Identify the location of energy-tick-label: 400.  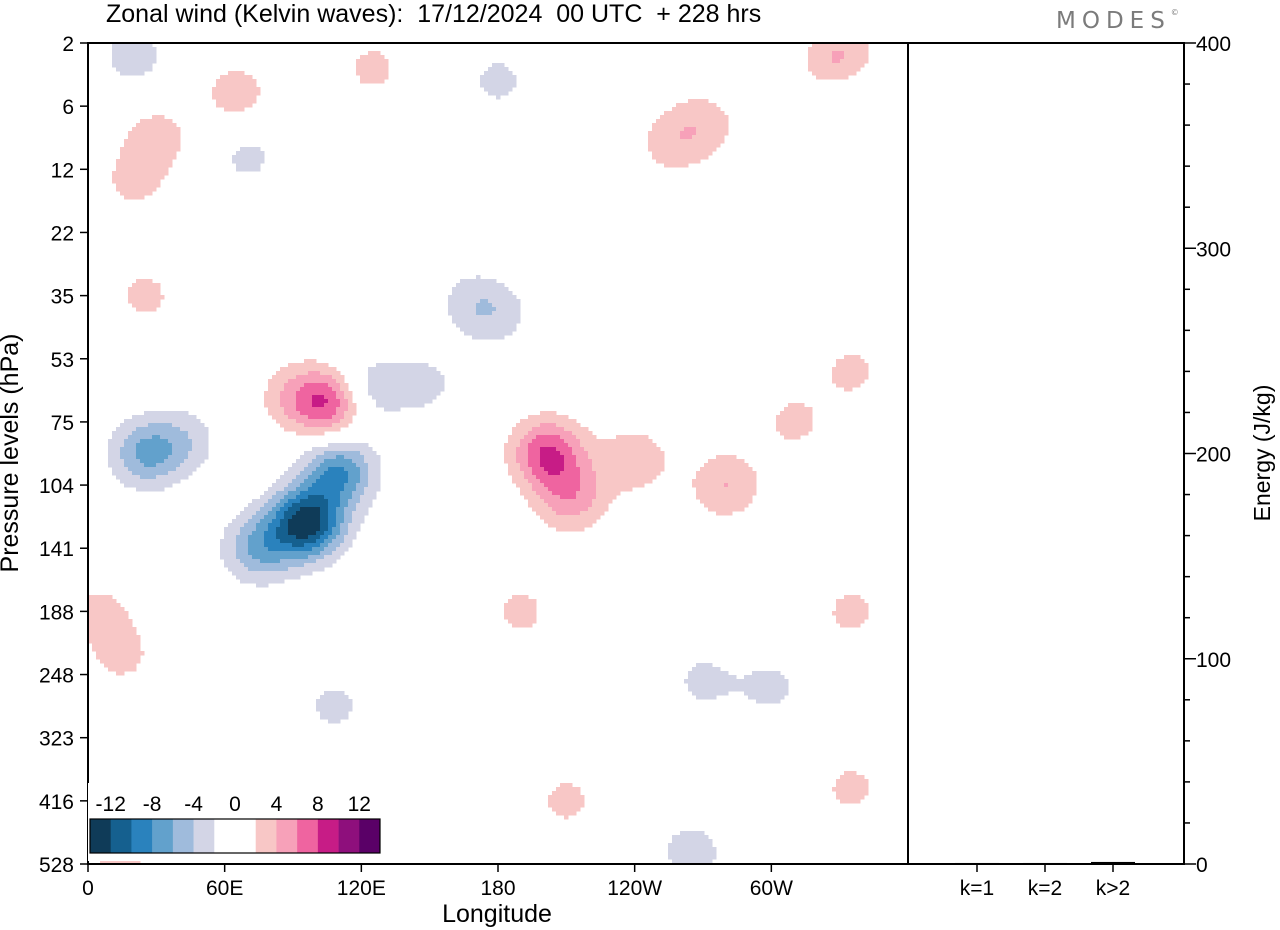
(1213, 44).